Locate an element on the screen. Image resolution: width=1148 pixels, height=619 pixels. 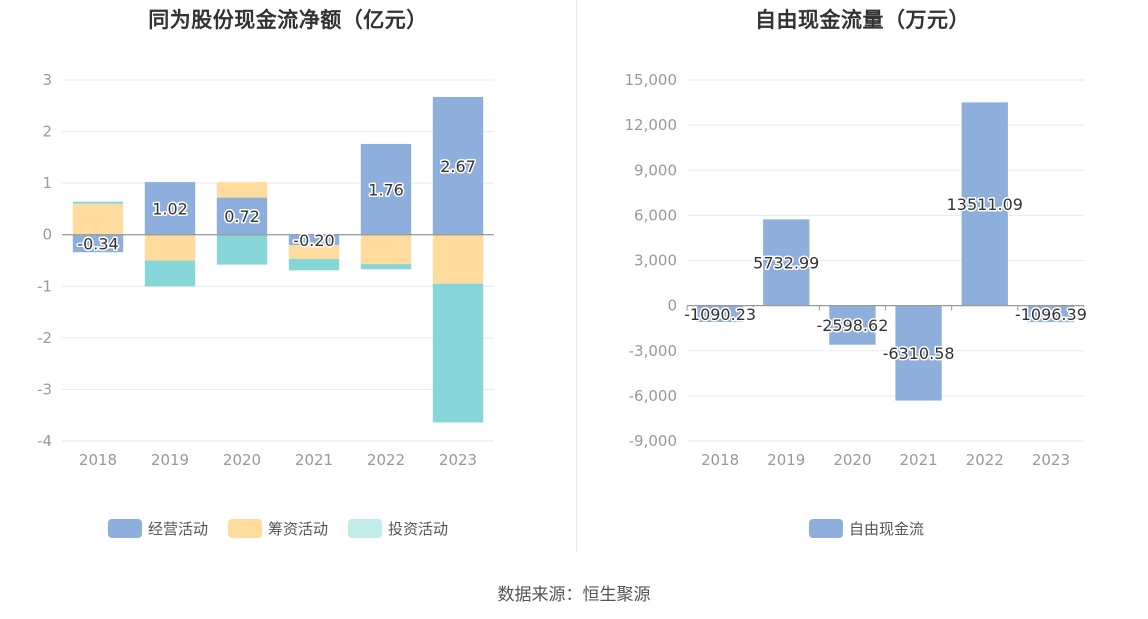
legend-label: 经营活动 is located at coordinates (178, 529).